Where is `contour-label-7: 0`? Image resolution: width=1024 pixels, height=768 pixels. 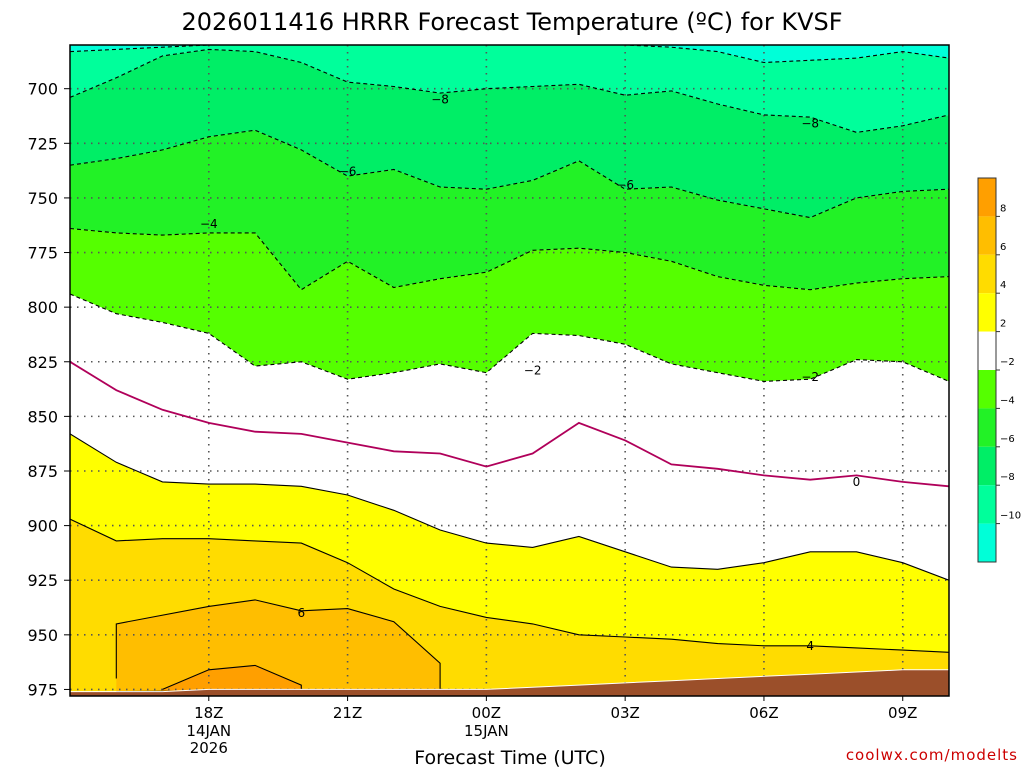 contour-label-7: 0 is located at coordinates (857, 482).